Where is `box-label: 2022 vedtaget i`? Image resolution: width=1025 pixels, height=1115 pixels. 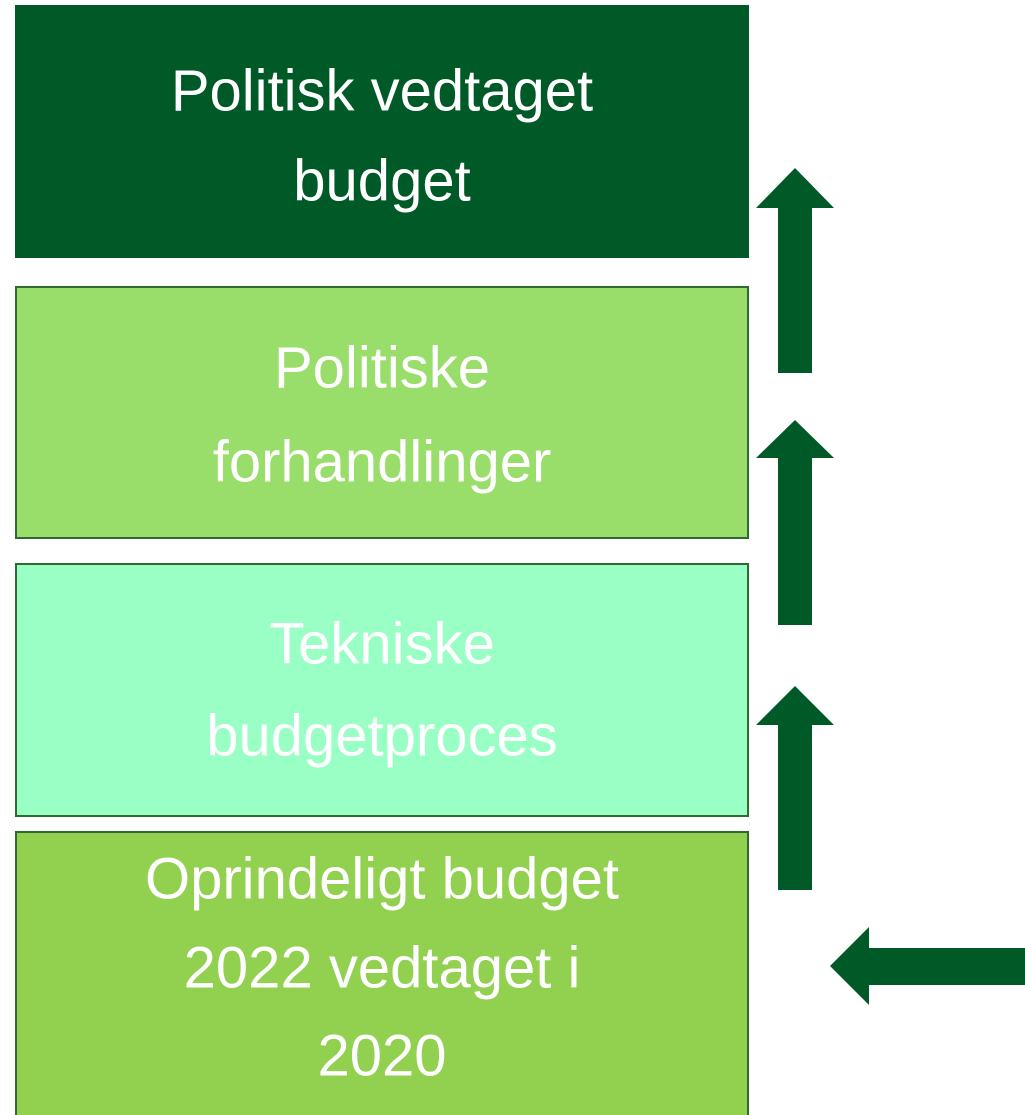 box-label: 2022 vedtaget i is located at coordinates (382, 967).